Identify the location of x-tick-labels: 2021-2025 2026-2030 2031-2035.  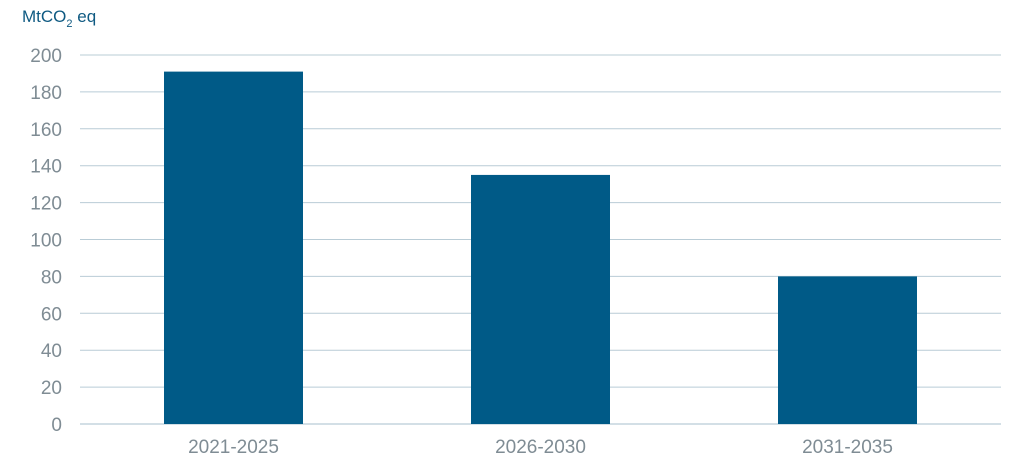
(540, 447).